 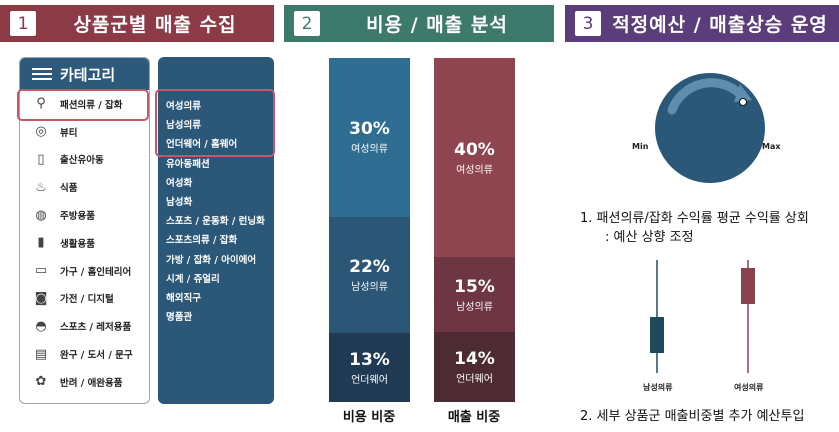 I want to click on bar-segment-value: 13%, so click(x=369, y=359).